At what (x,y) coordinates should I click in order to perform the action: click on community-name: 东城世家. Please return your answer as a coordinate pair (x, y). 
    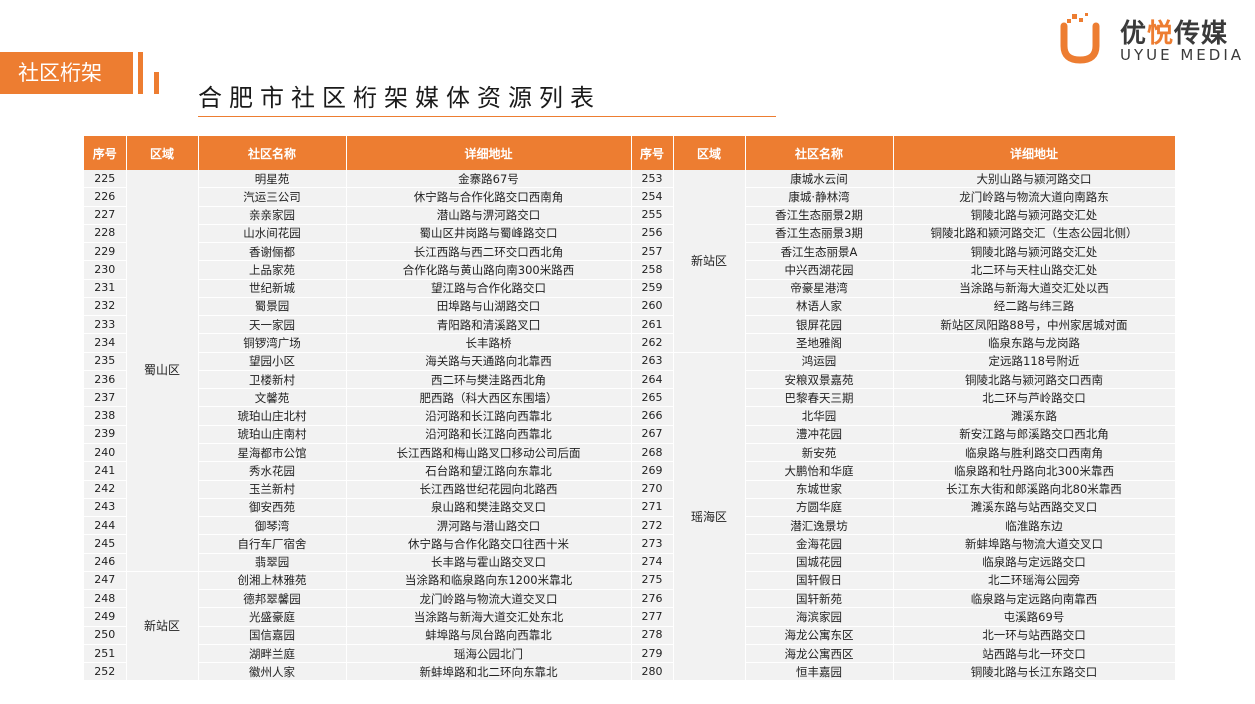
    Looking at the image, I should click on (819, 489).